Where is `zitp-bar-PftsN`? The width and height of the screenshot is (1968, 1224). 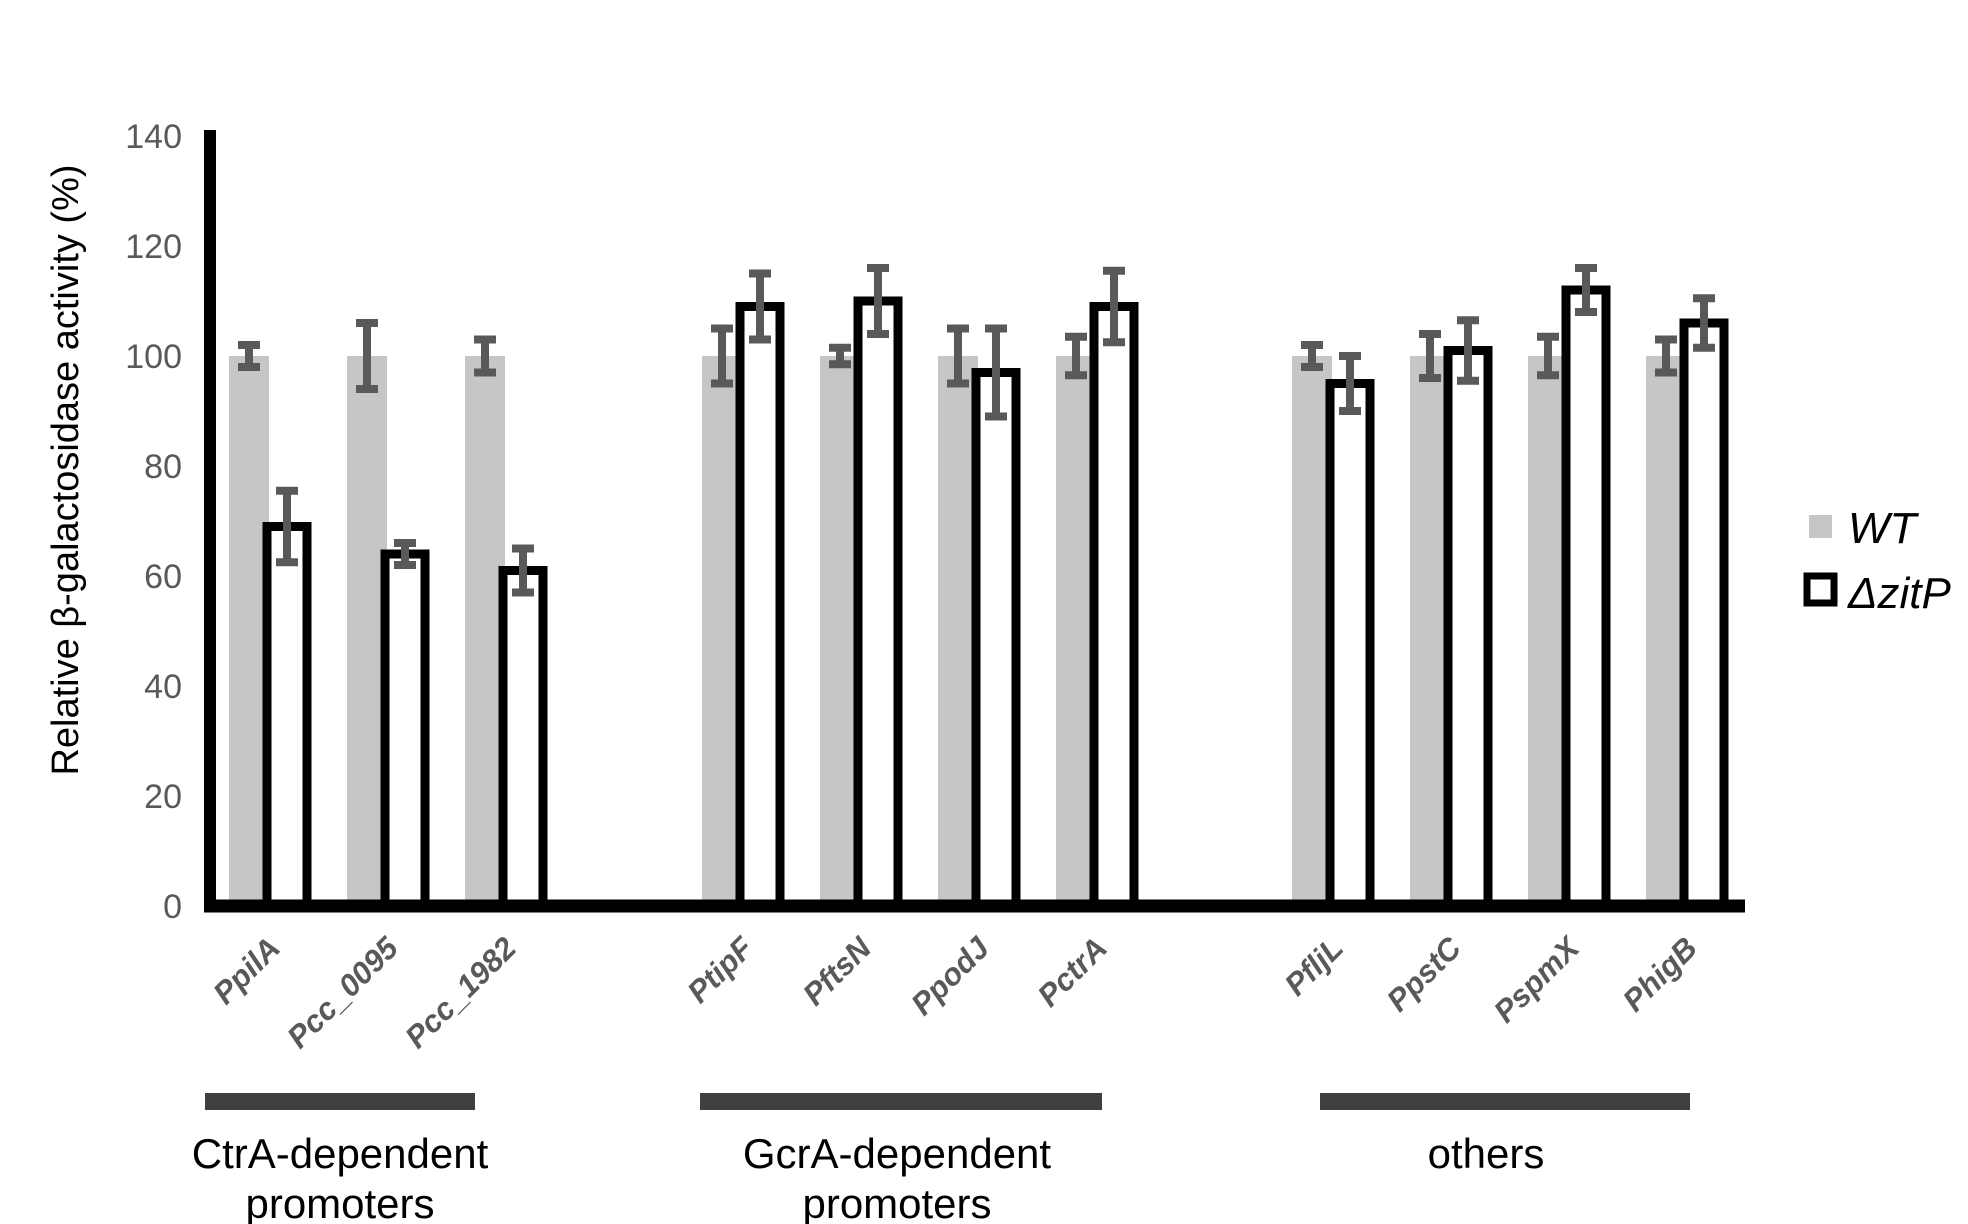 zitp-bar-PftsN is located at coordinates (878, 603).